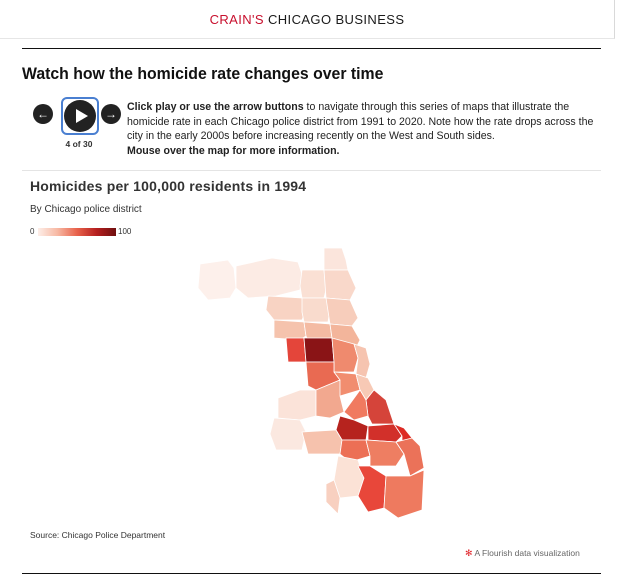 This screenshot has width=622, height=584. Describe the element at coordinates (380, 407) in the screenshot. I see `district-englewood` at that location.